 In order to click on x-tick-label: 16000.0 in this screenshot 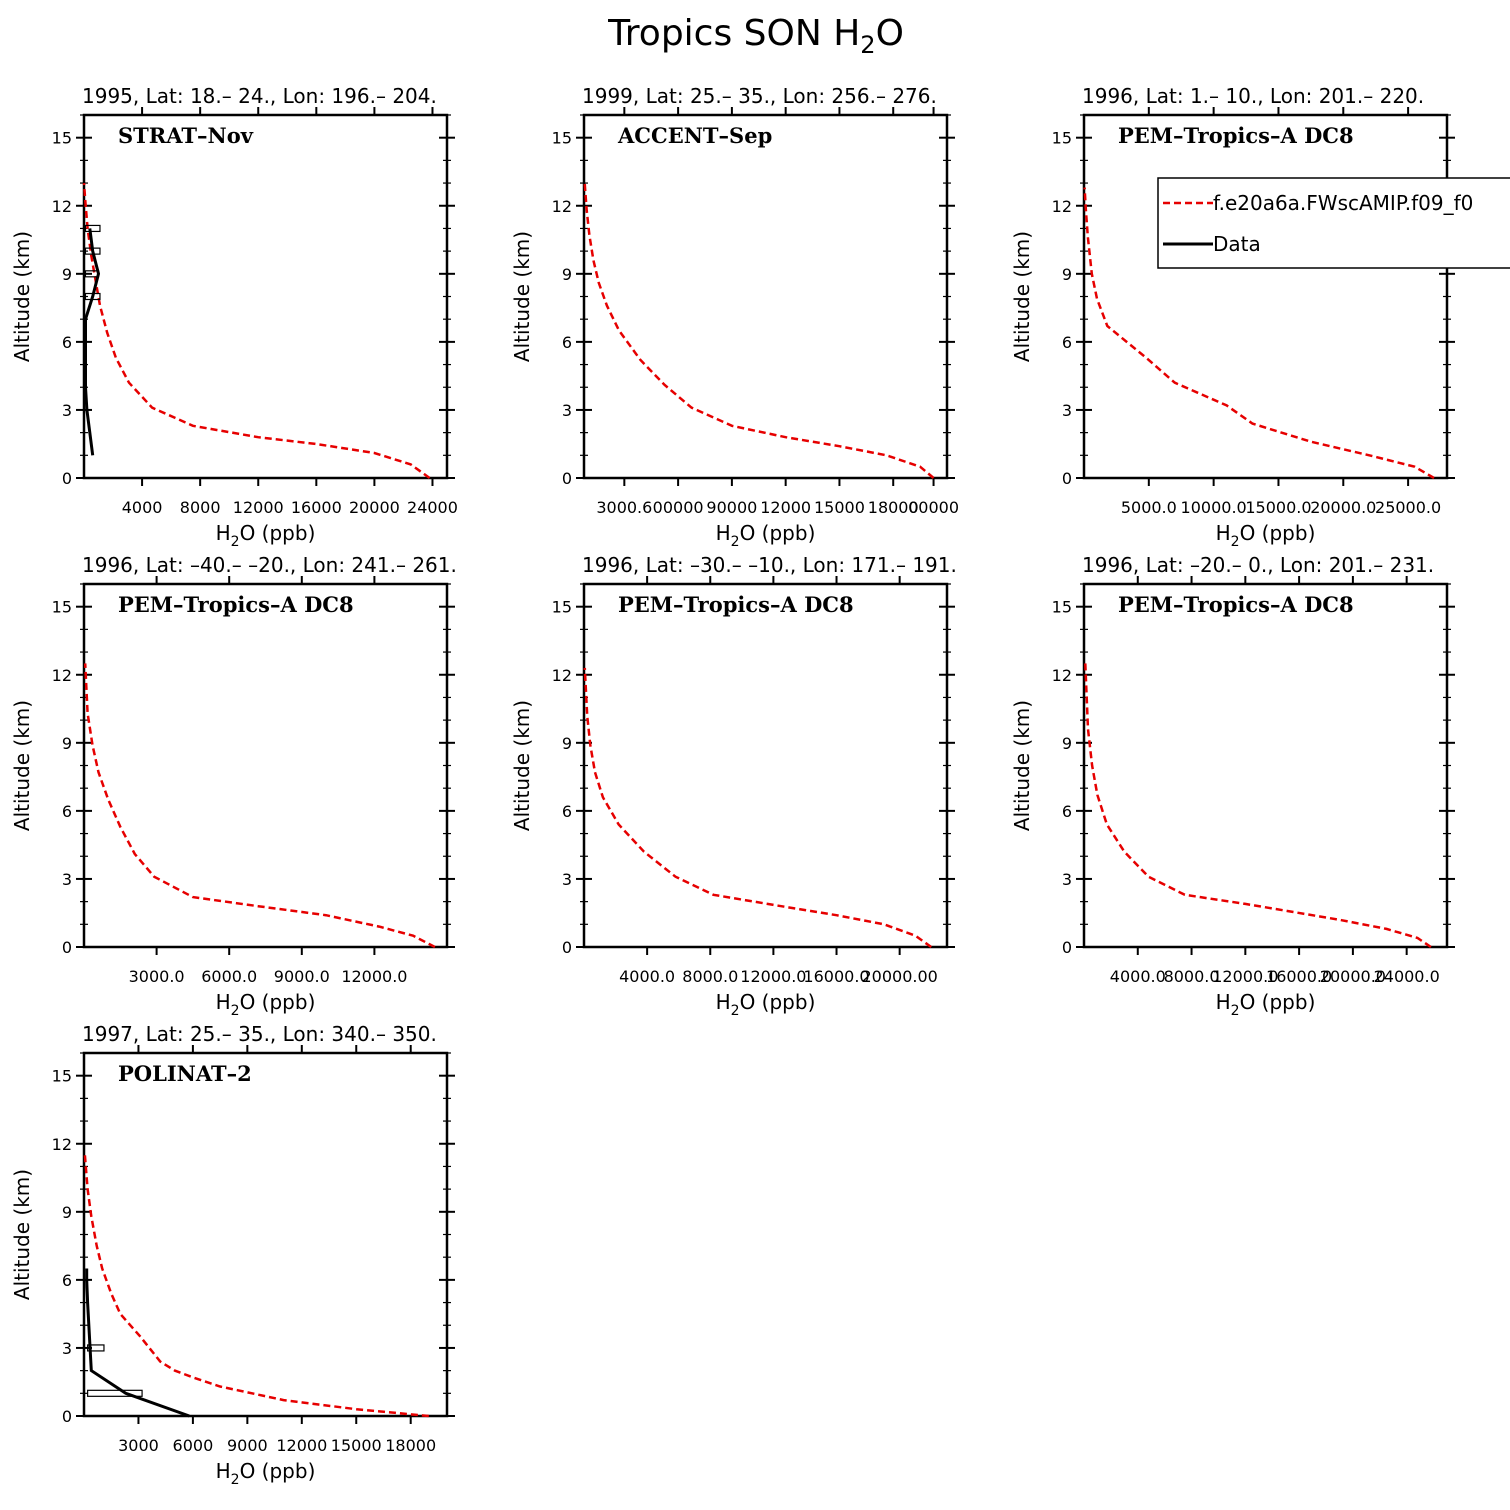, I will do `click(1299, 976)`.